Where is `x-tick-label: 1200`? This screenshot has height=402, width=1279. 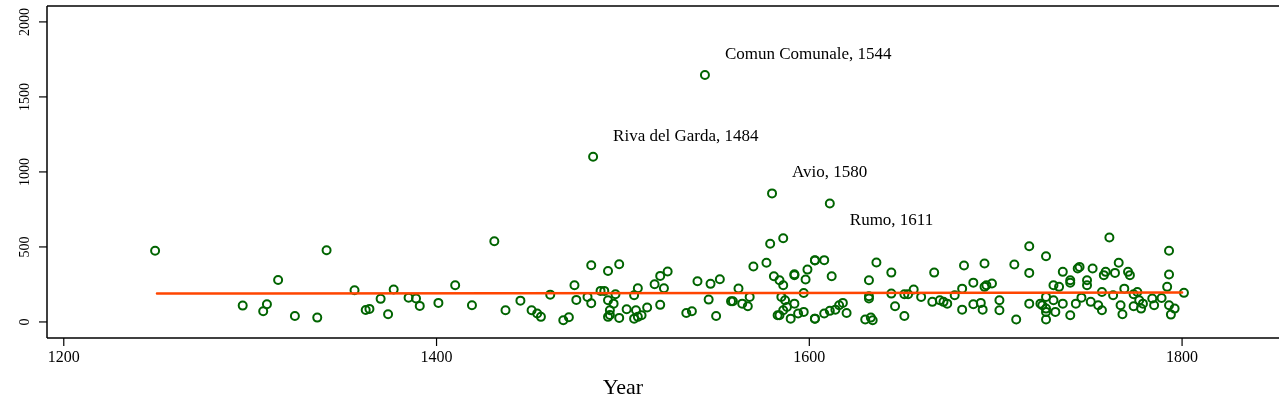
x-tick-label: 1200 is located at coordinates (63, 356).